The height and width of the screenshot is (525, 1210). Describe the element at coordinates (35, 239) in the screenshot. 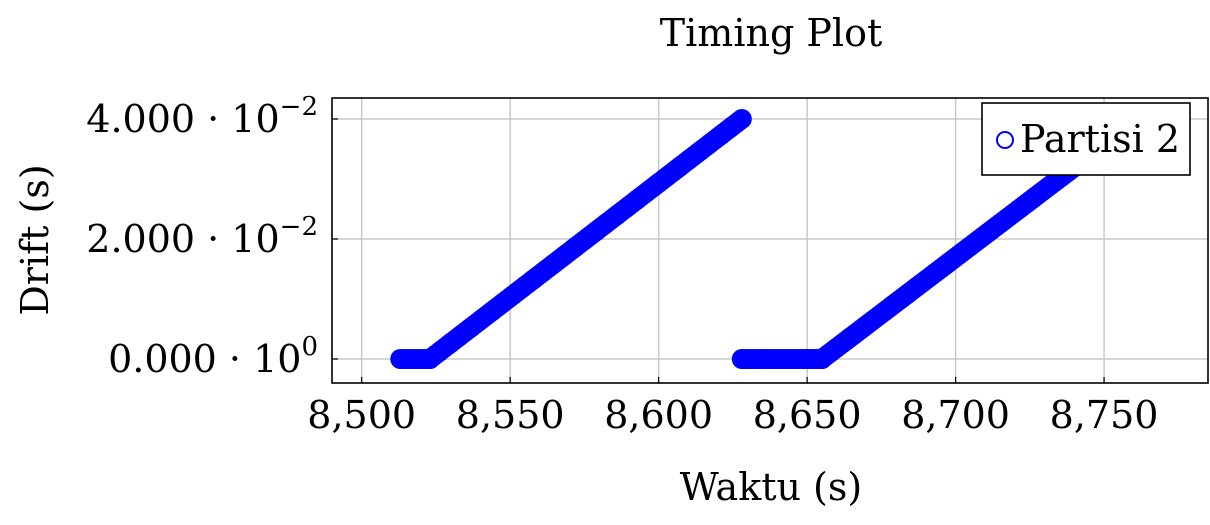

I see `y-axis-label: Drift (s)` at that location.